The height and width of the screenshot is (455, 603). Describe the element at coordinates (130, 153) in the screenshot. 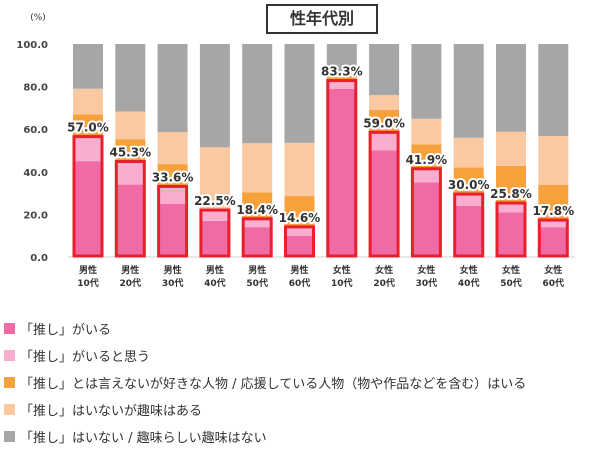

I see `data-label: 45.3%` at that location.